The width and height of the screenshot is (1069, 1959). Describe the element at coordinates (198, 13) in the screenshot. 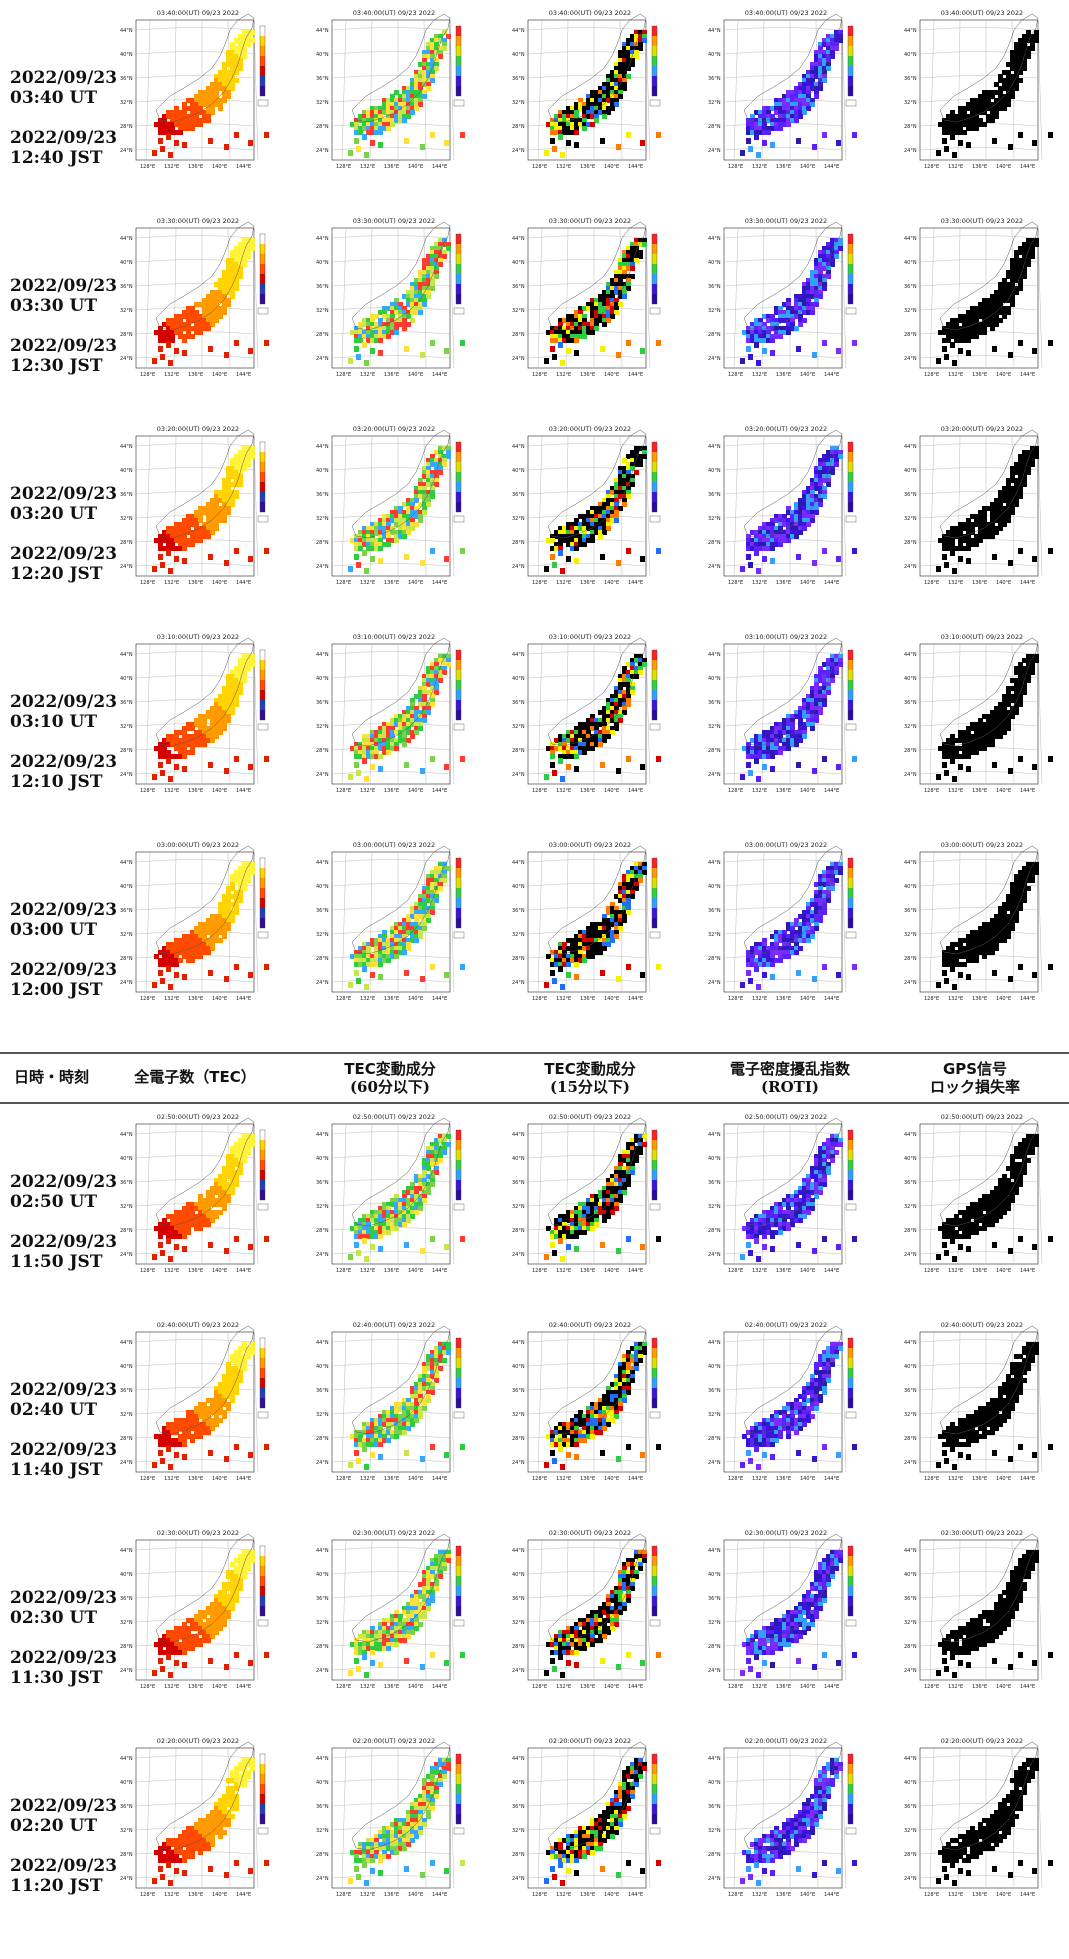

I see `map-title: 03:40:00(UT) 09/23 2022` at that location.